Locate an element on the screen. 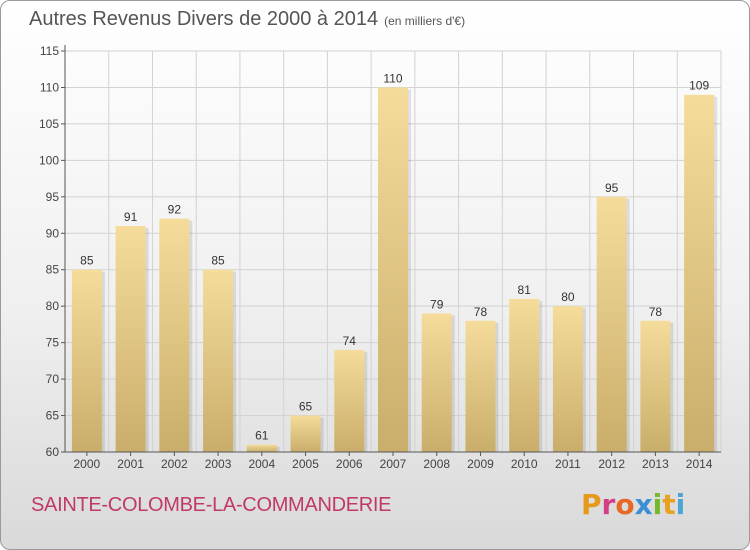 The image size is (750, 550). bar-value-label: 79 is located at coordinates (437, 304).